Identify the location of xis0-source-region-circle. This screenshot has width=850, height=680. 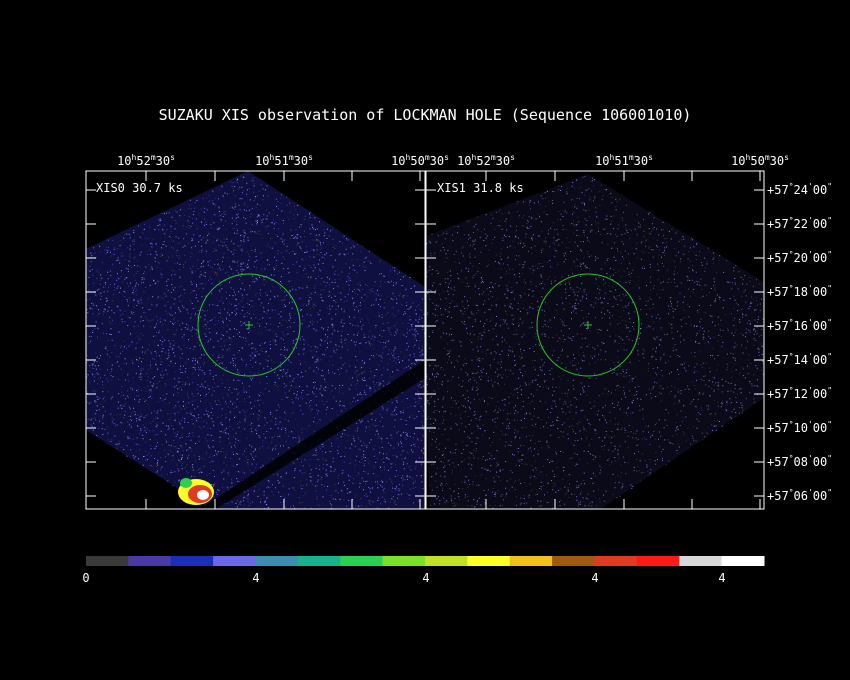
(249, 325).